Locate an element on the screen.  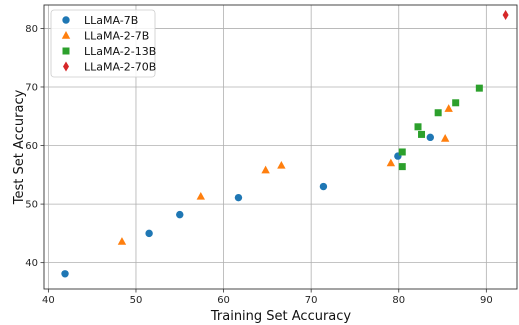
x-tick-label: 90 is located at coordinates (486, 300).